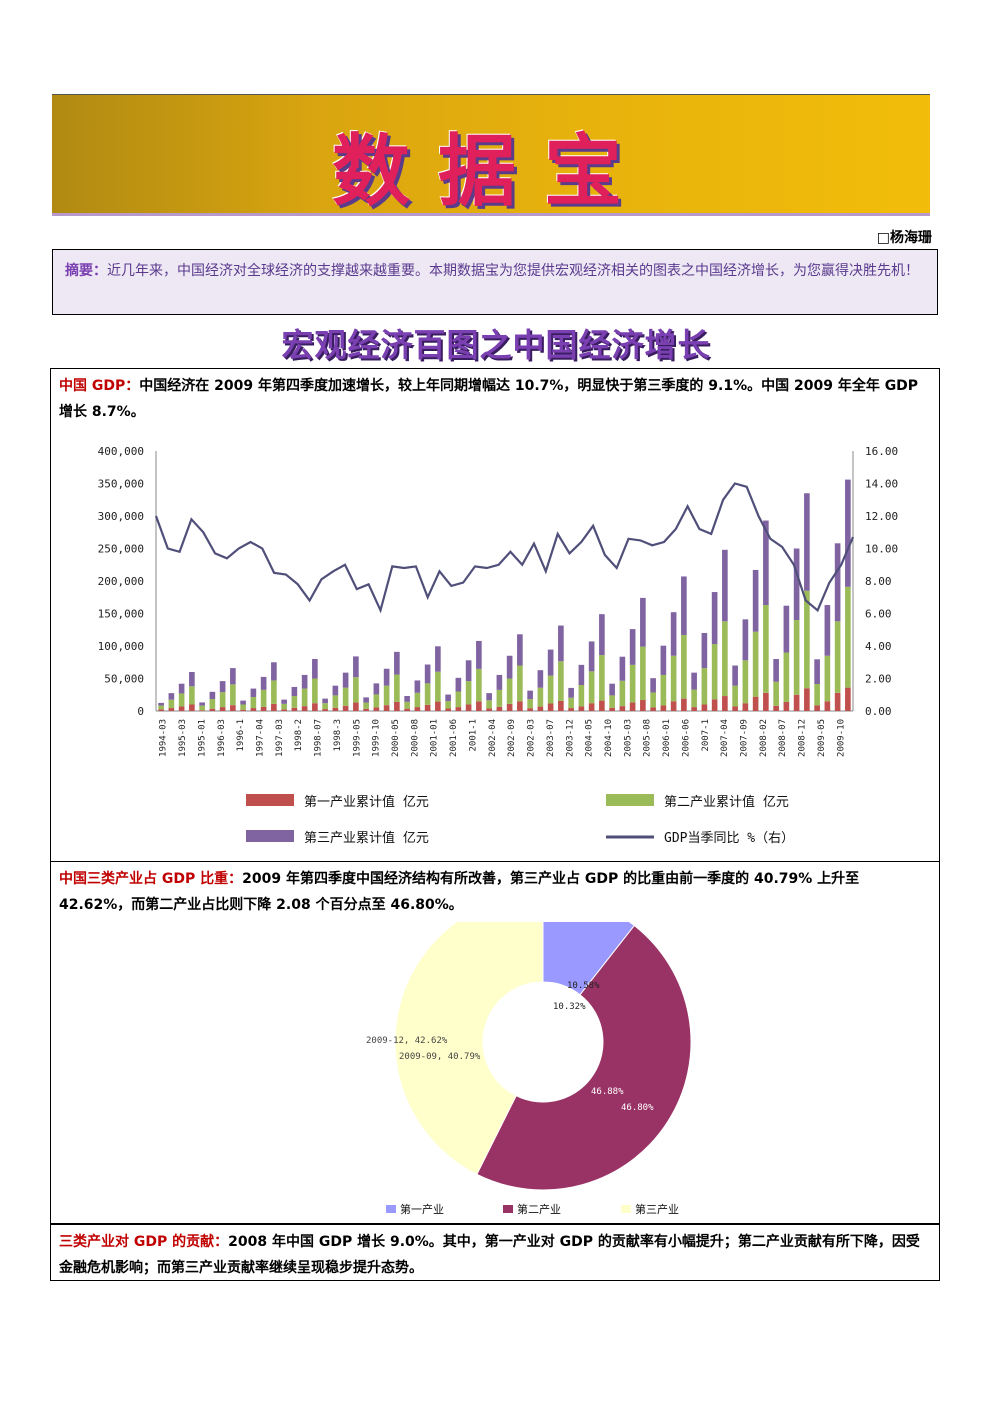 This screenshot has width=992, height=1403. Describe the element at coordinates (121, 549) in the screenshot. I see `left-tick-label: 250,000` at that location.